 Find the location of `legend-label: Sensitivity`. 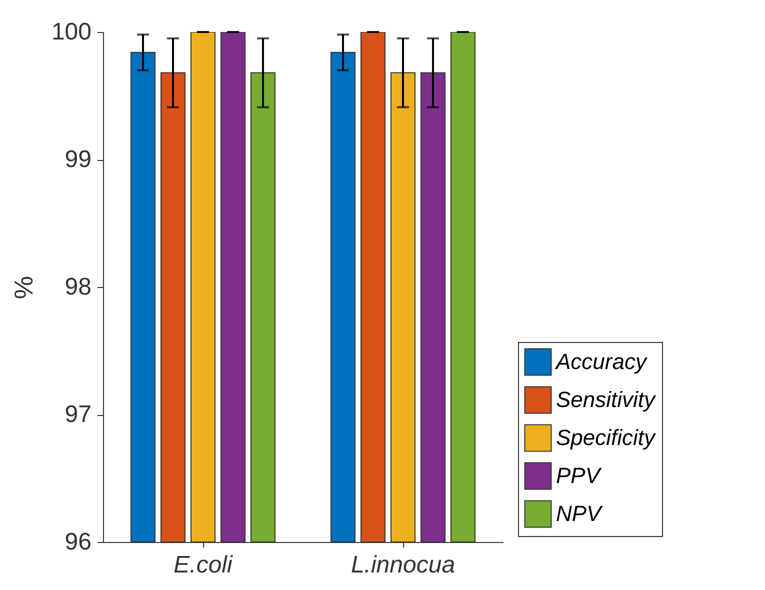

legend-label: Sensitivity is located at coordinates (607, 399).